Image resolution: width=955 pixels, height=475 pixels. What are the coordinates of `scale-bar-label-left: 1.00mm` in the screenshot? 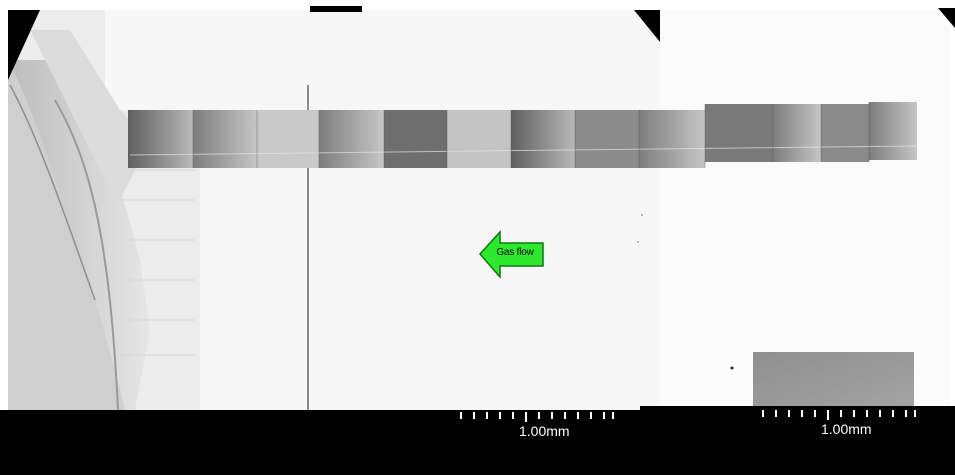 It's located at (544, 431).